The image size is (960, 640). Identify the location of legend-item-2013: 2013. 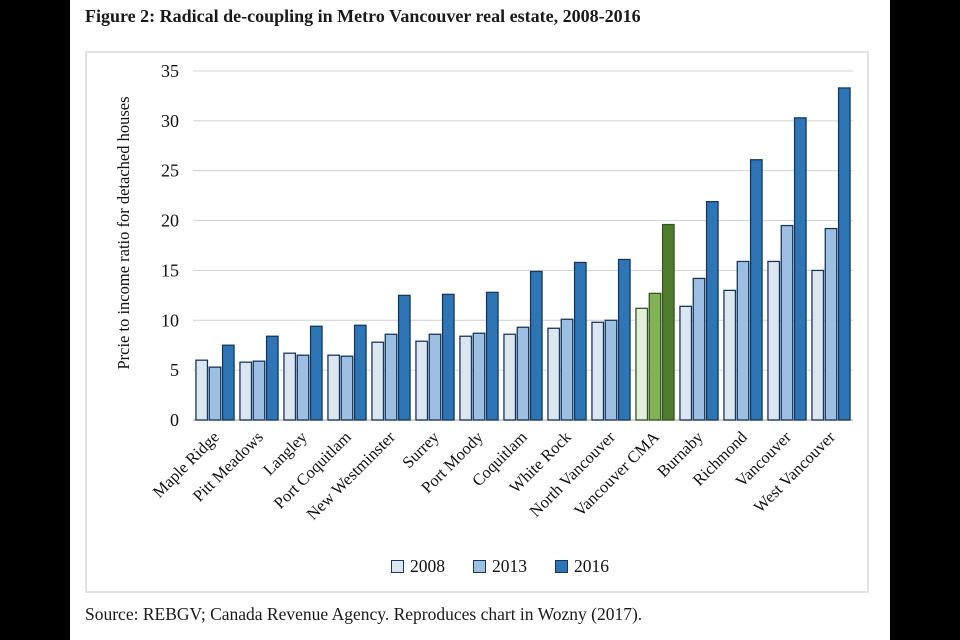
(500, 566).